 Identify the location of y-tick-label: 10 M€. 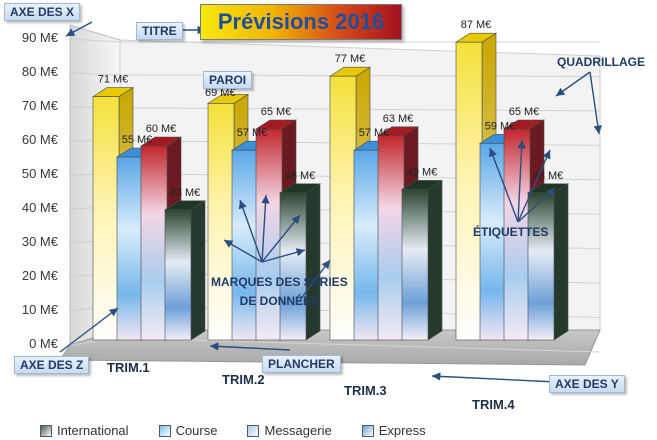
(40, 309).